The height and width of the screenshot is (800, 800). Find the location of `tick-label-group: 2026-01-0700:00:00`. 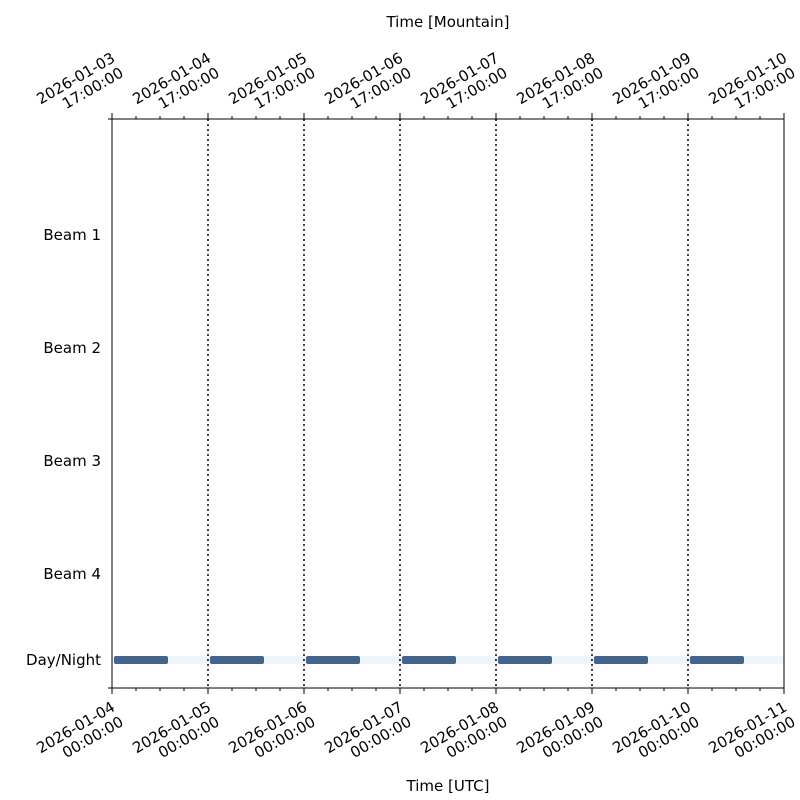

tick-label-group: 2026-01-0700:00:00 is located at coordinates (367, 735).